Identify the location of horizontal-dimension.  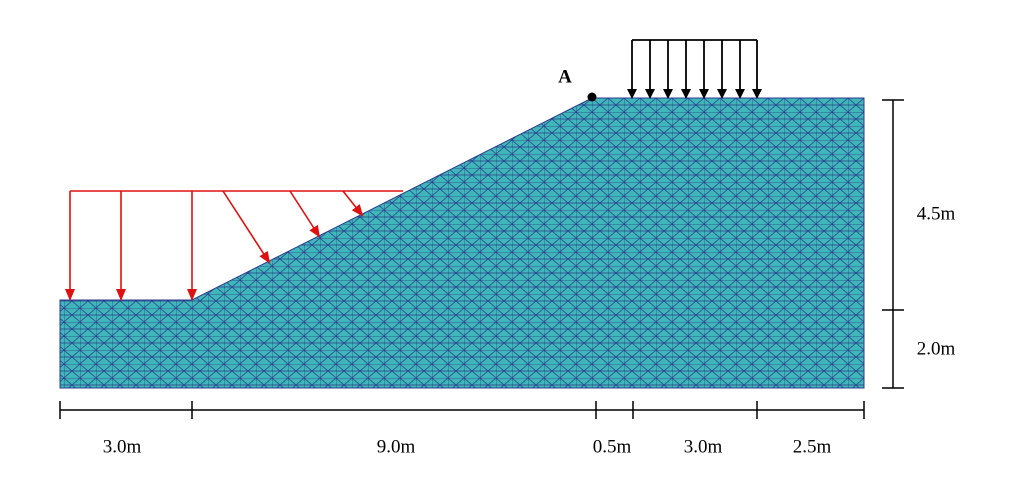
(462, 410).